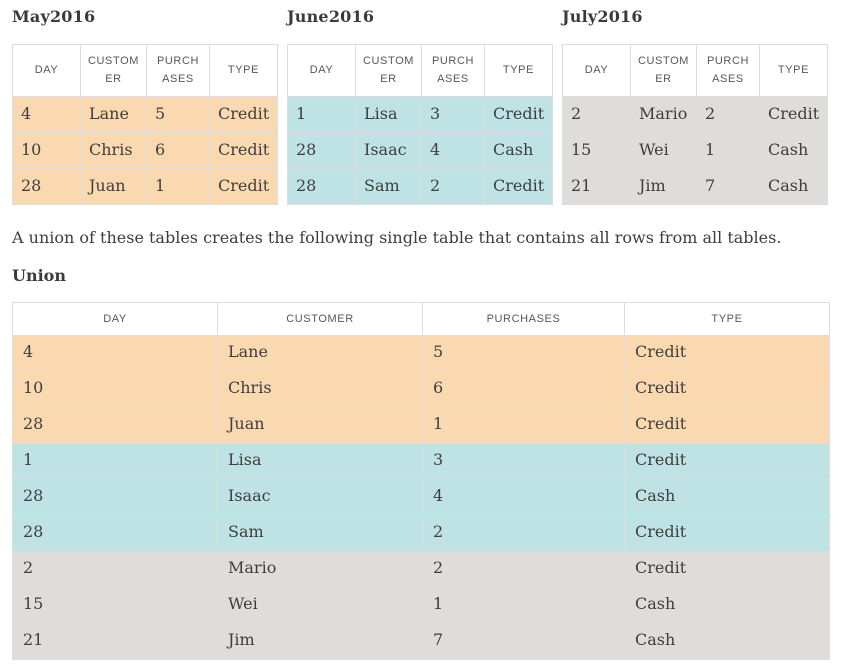 The width and height of the screenshot is (845, 670). What do you see at coordinates (54, 16) in the screenshot?
I see `may-table-title: May2016` at bounding box center [54, 16].